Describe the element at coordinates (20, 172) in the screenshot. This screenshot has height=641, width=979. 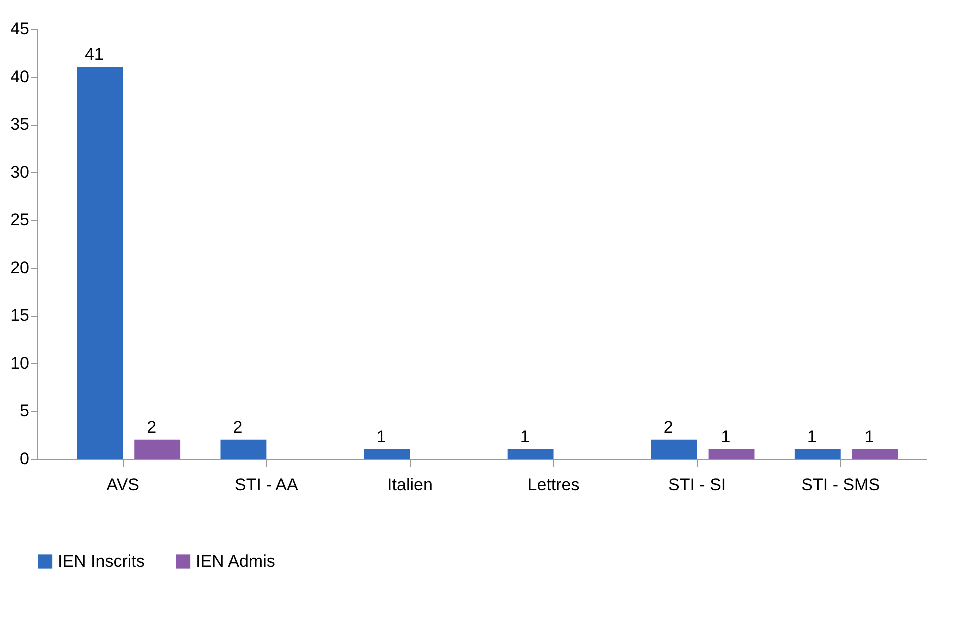
I see `y-tick-label: 30` at that location.